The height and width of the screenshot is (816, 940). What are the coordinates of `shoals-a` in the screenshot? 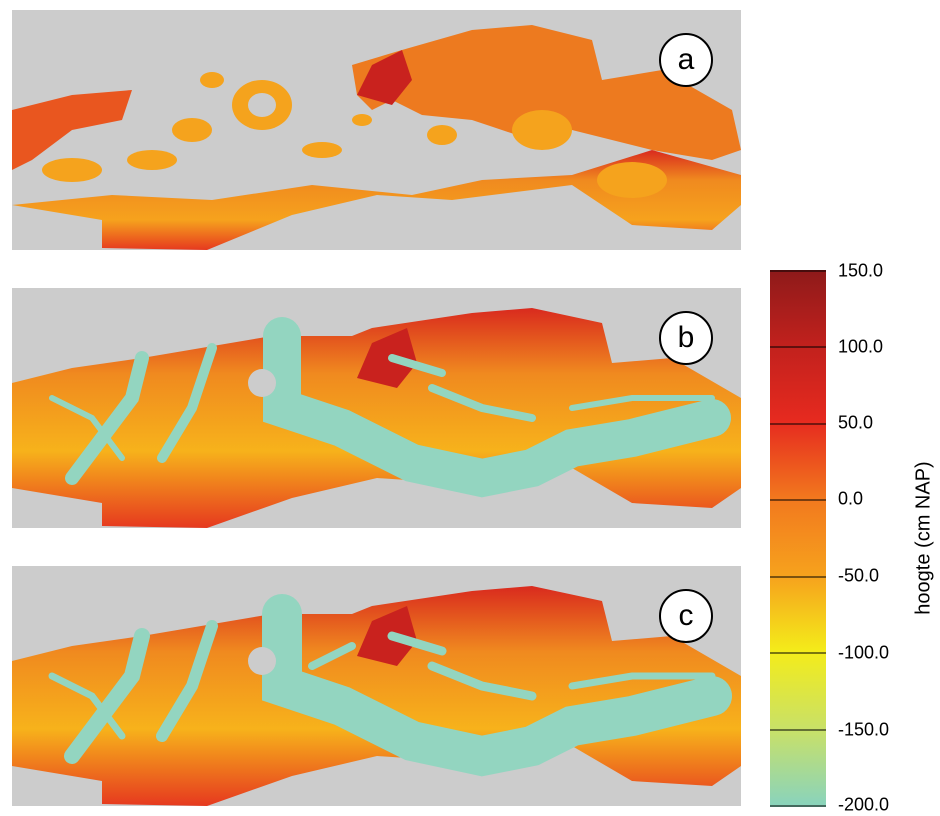 It's located at (354, 135).